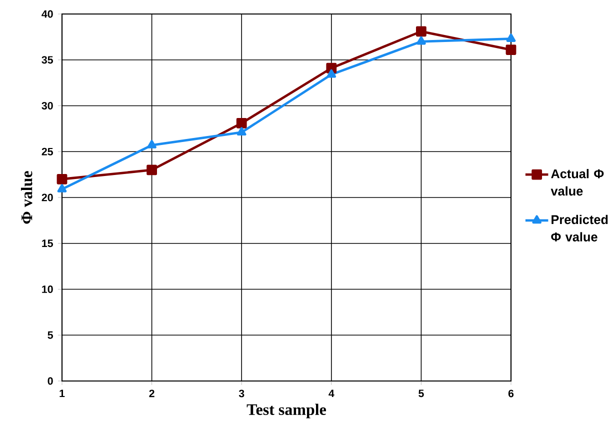  I want to click on y-tick-label: 25, so click(47, 152).